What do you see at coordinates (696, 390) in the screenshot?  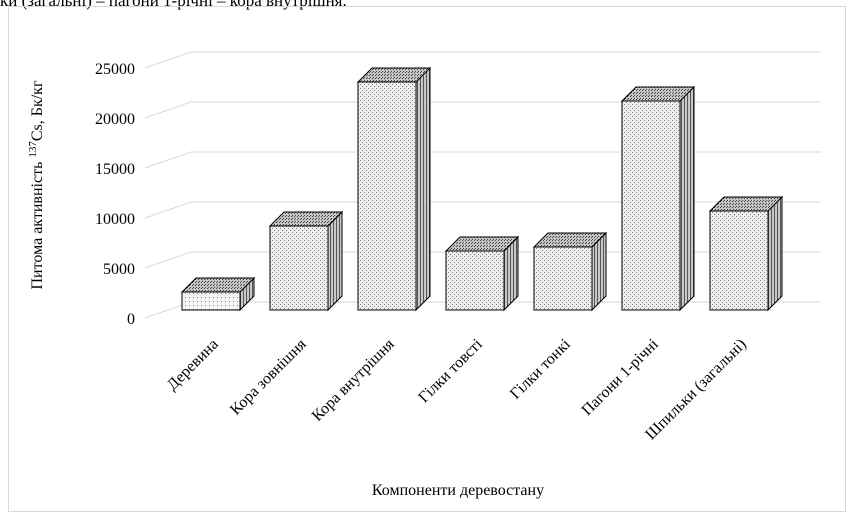 I see `x-tick-label: Шпильки (загальні)` at bounding box center [696, 390].